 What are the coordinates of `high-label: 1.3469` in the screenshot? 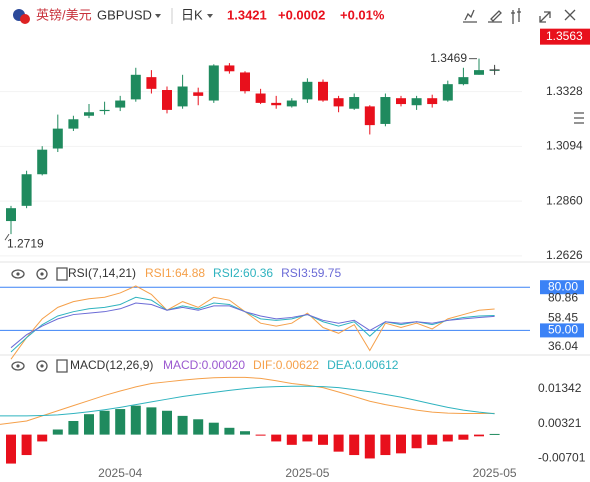 It's located at (448, 58).